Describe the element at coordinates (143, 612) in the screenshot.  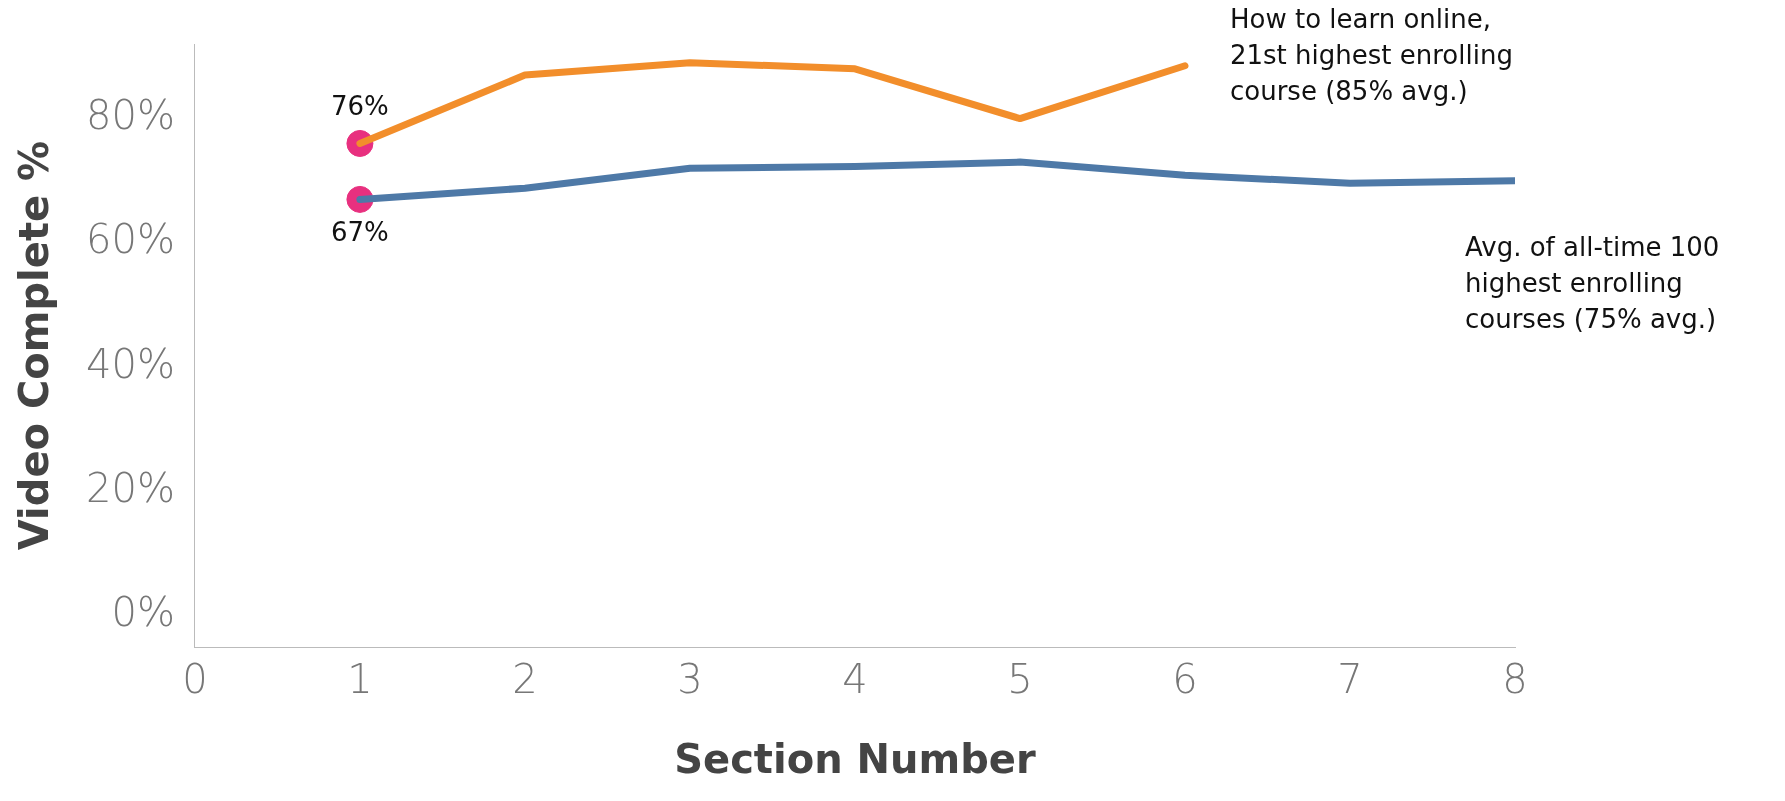
I see `y-tick-label: 0%` at that location.